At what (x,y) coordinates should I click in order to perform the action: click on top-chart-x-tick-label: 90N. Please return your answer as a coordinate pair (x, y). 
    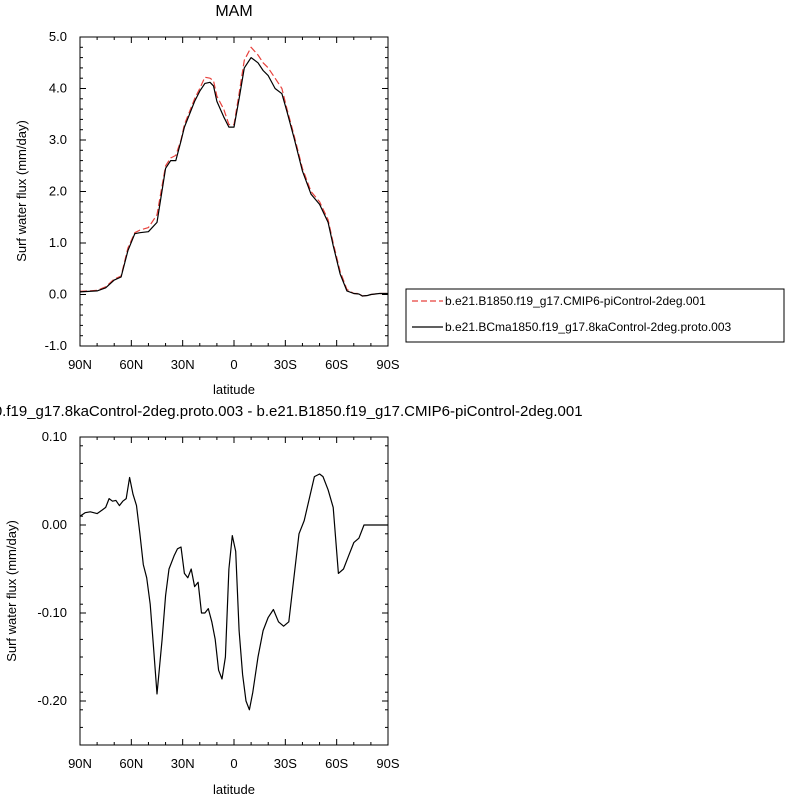
    Looking at the image, I should click on (80, 364).